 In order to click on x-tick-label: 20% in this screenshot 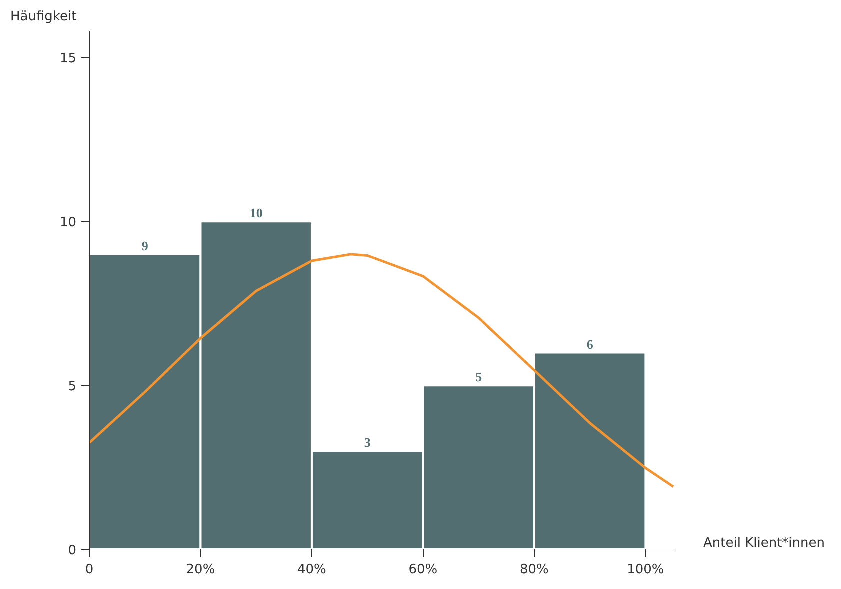, I will do `click(201, 570)`.